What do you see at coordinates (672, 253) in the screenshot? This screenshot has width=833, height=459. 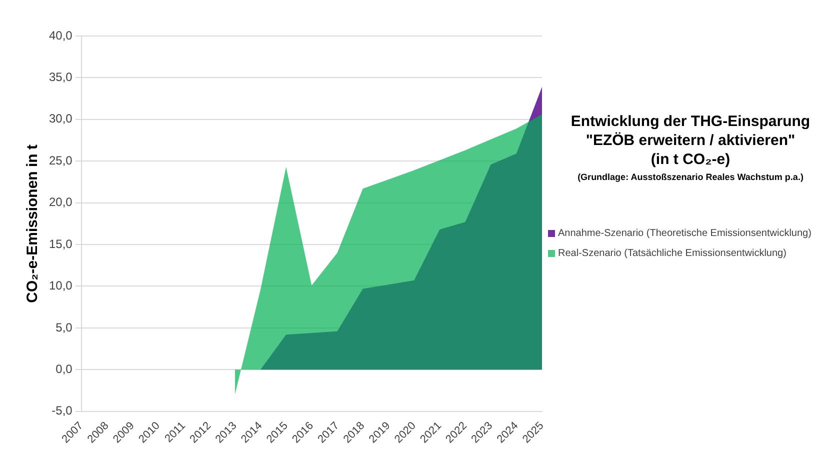 I see `legend-label: Real-Szenario (Tatsächliche Emissionsentwicklung)` at bounding box center [672, 253].